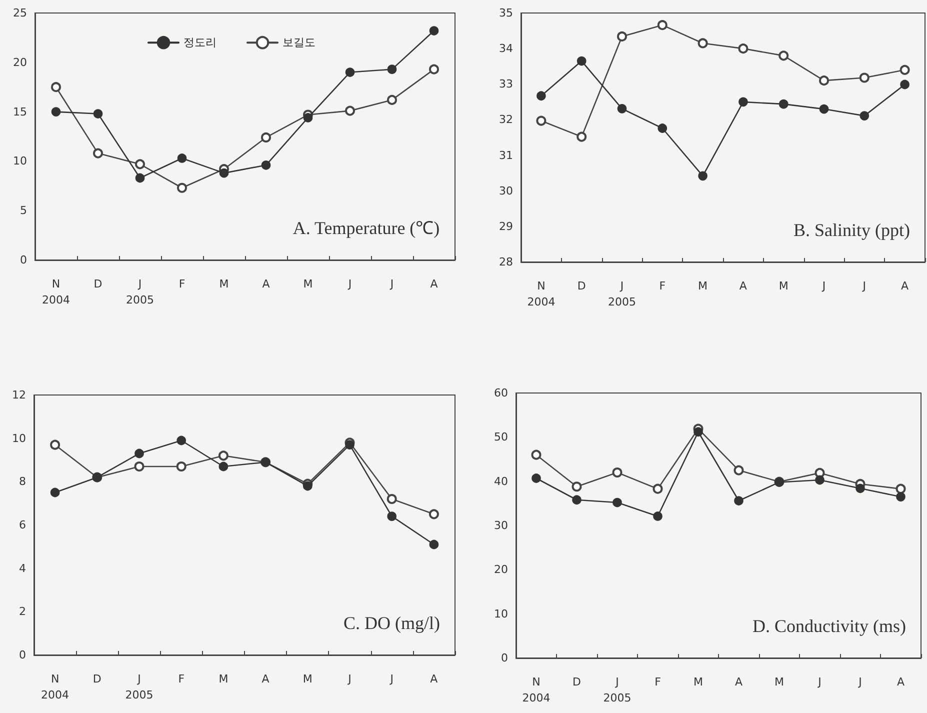 The height and width of the screenshot is (713, 927). I want to click on y-tick-label: 2, so click(22, 611).